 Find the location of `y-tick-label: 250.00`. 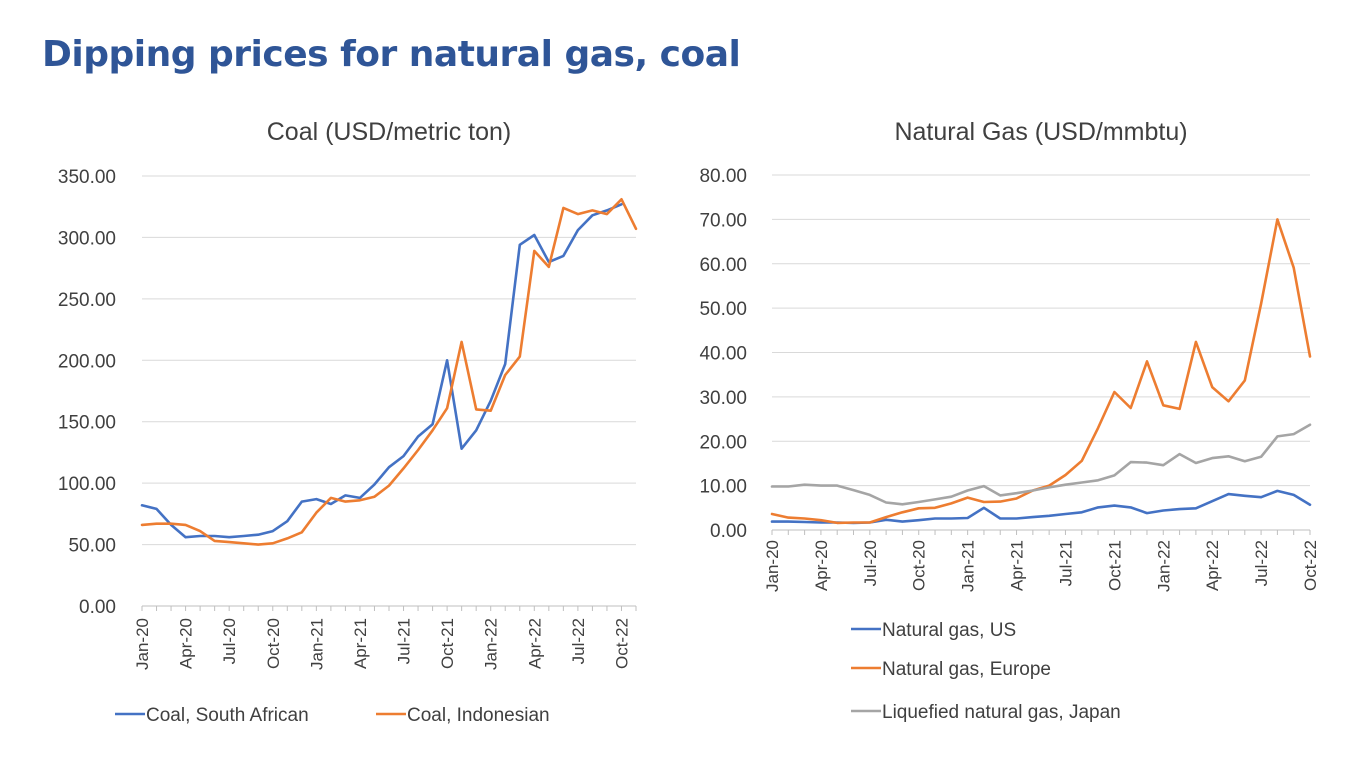

y-tick-label: 250.00 is located at coordinates (87, 300).